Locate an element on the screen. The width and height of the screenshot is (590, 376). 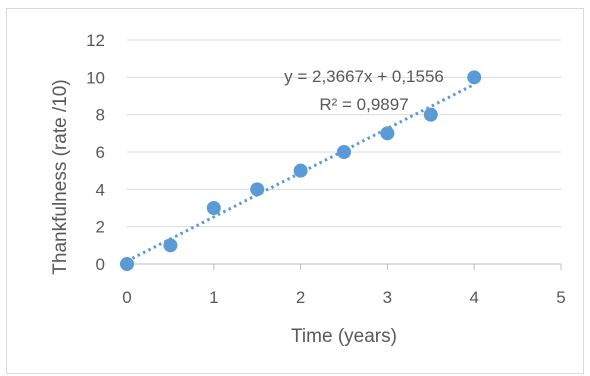
x-tick-label: 1 is located at coordinates (213, 297).